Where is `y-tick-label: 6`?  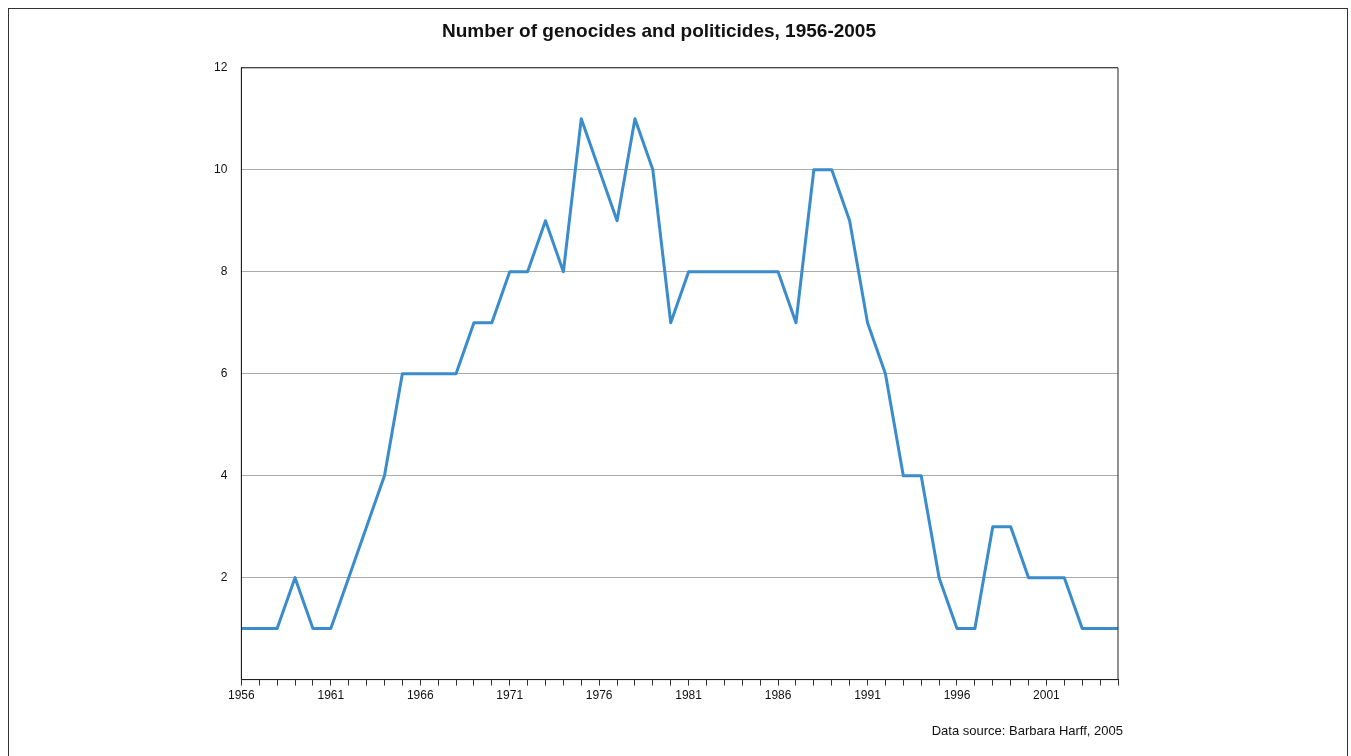 y-tick-label: 6 is located at coordinates (224, 373).